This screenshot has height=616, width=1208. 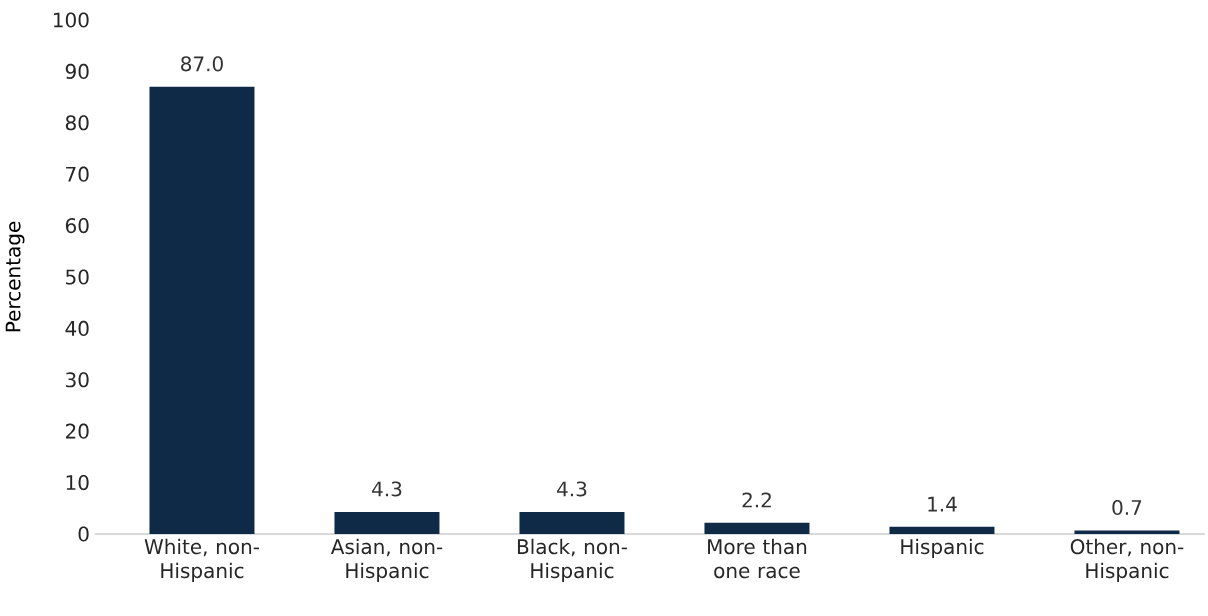 What do you see at coordinates (1127, 560) in the screenshot?
I see `x-tick-label: Other, non-Hispanic` at bounding box center [1127, 560].